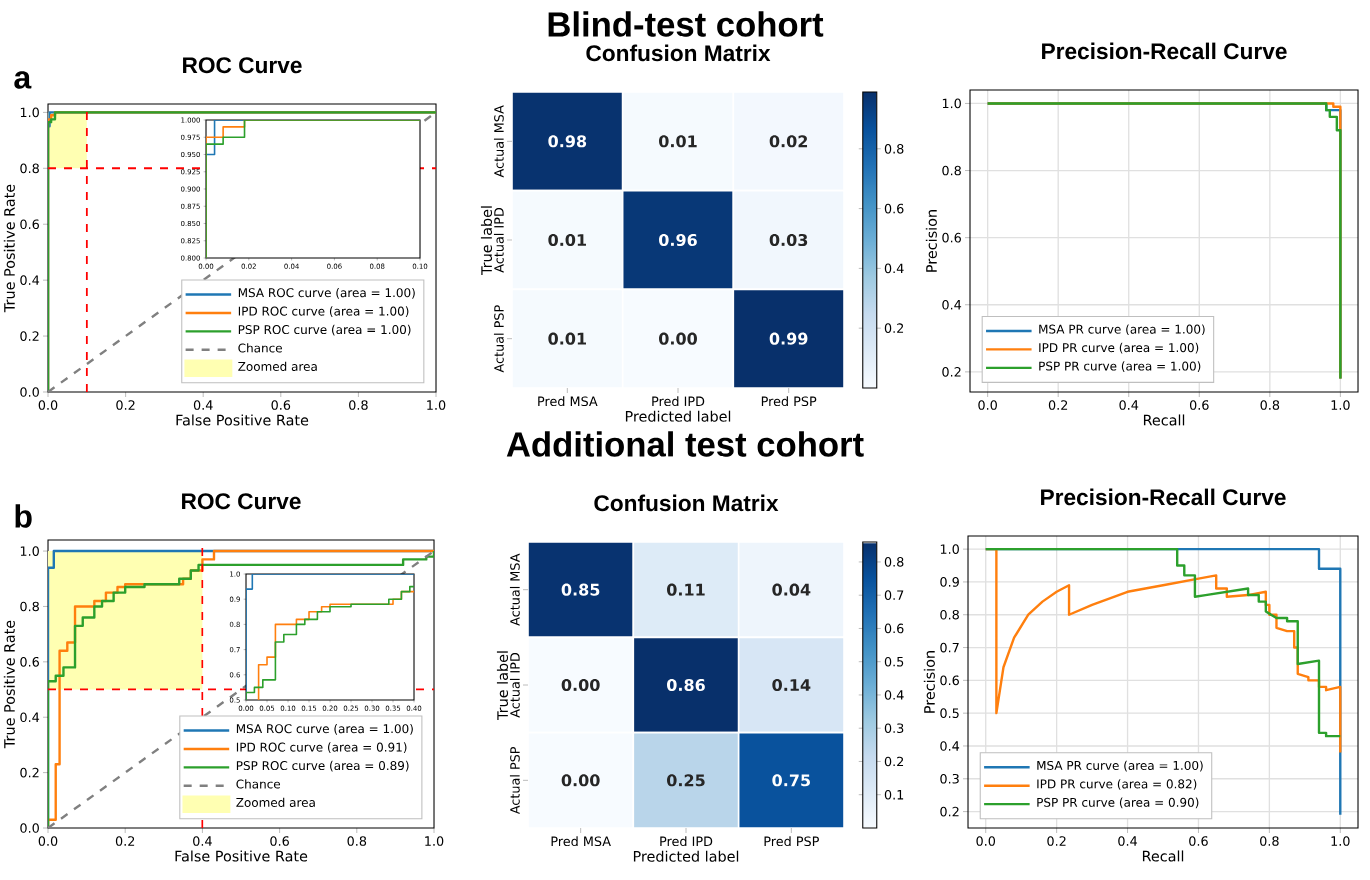 This screenshot has height=880, width=1370. Describe the element at coordinates (567, 141) in the screenshot. I see `data-label: 0.98` at that location.